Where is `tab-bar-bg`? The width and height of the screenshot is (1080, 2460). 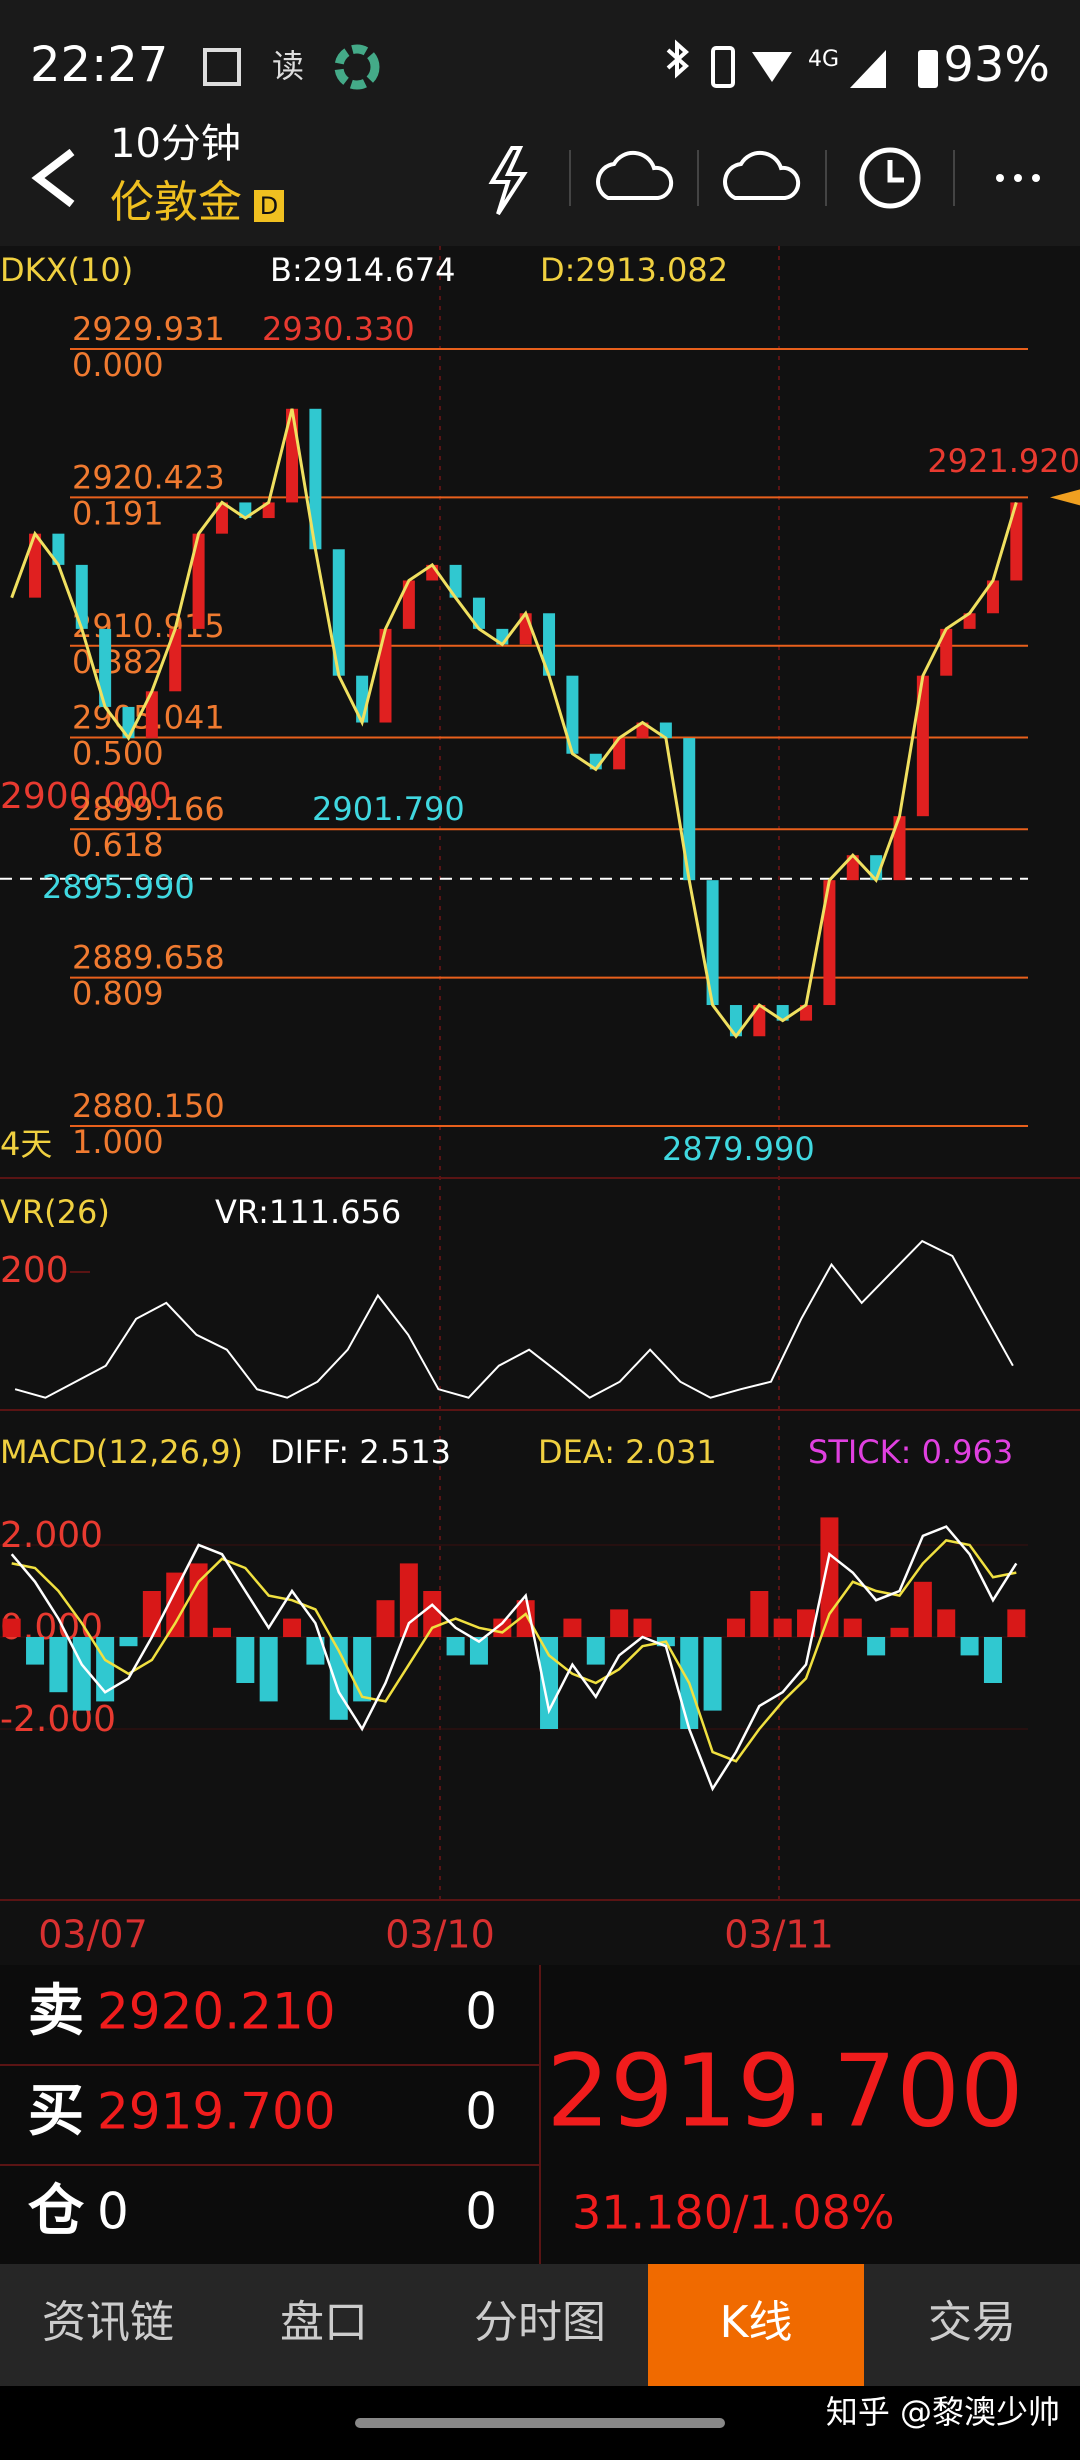
tab-bar-bg is located at coordinates (540, 2325).